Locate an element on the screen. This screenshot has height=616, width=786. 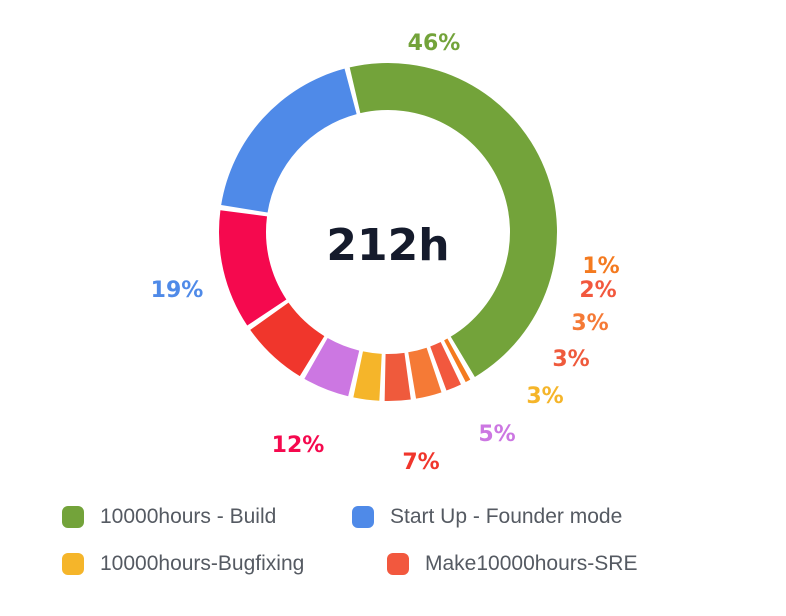
center-total-label: 212h is located at coordinates (387, 245).